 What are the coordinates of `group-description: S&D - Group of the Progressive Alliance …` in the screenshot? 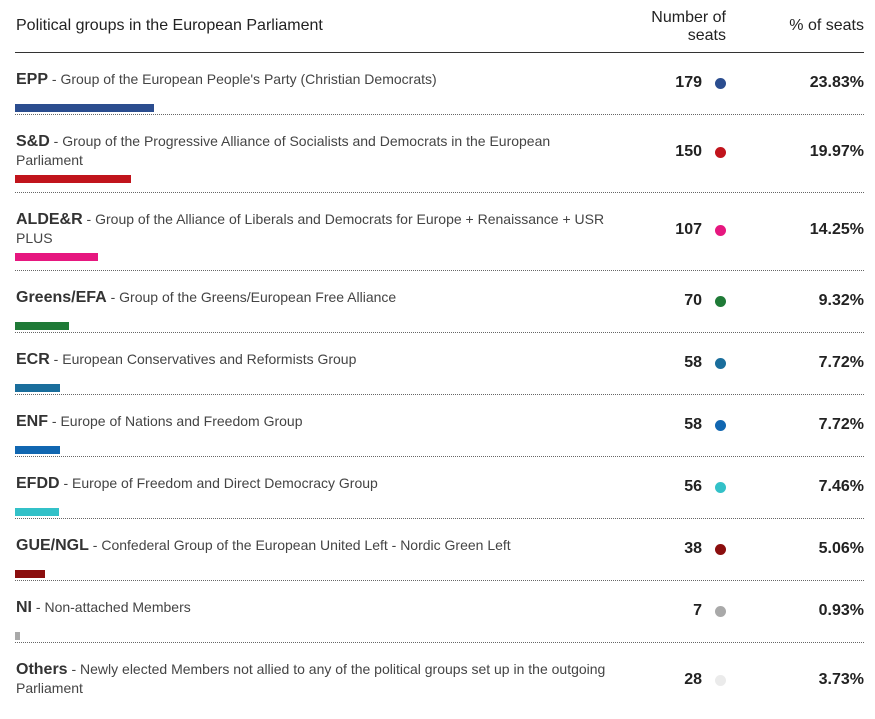 It's located at (311, 150).